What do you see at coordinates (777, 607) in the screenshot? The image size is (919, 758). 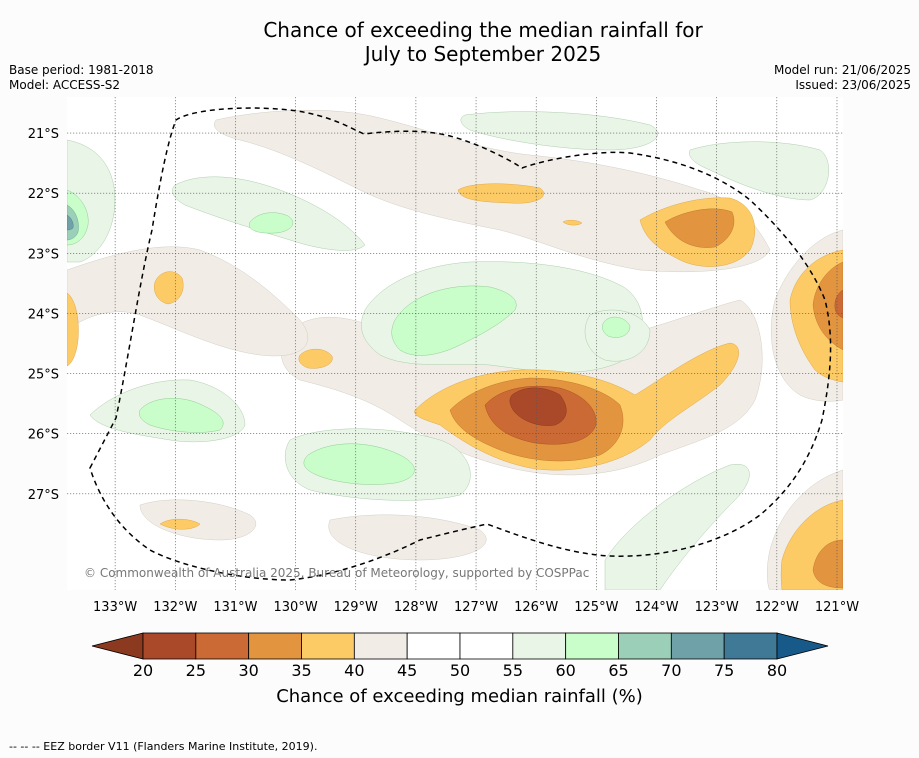 I see `x-tick-label: 122°W` at bounding box center [777, 607].